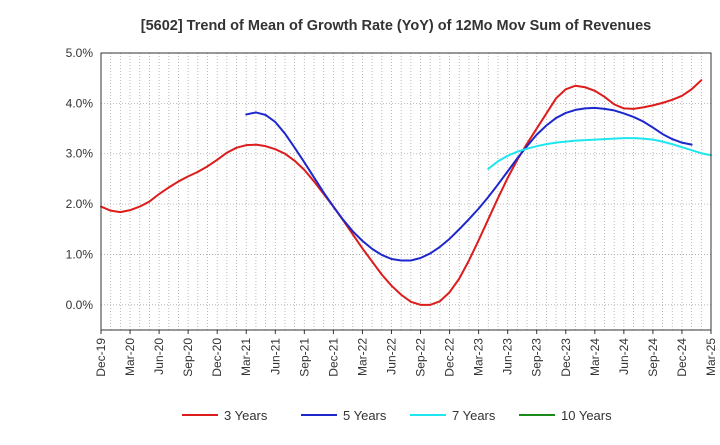 The width and height of the screenshot is (720, 445). I want to click on legend-label: 7 Years, so click(474, 415).